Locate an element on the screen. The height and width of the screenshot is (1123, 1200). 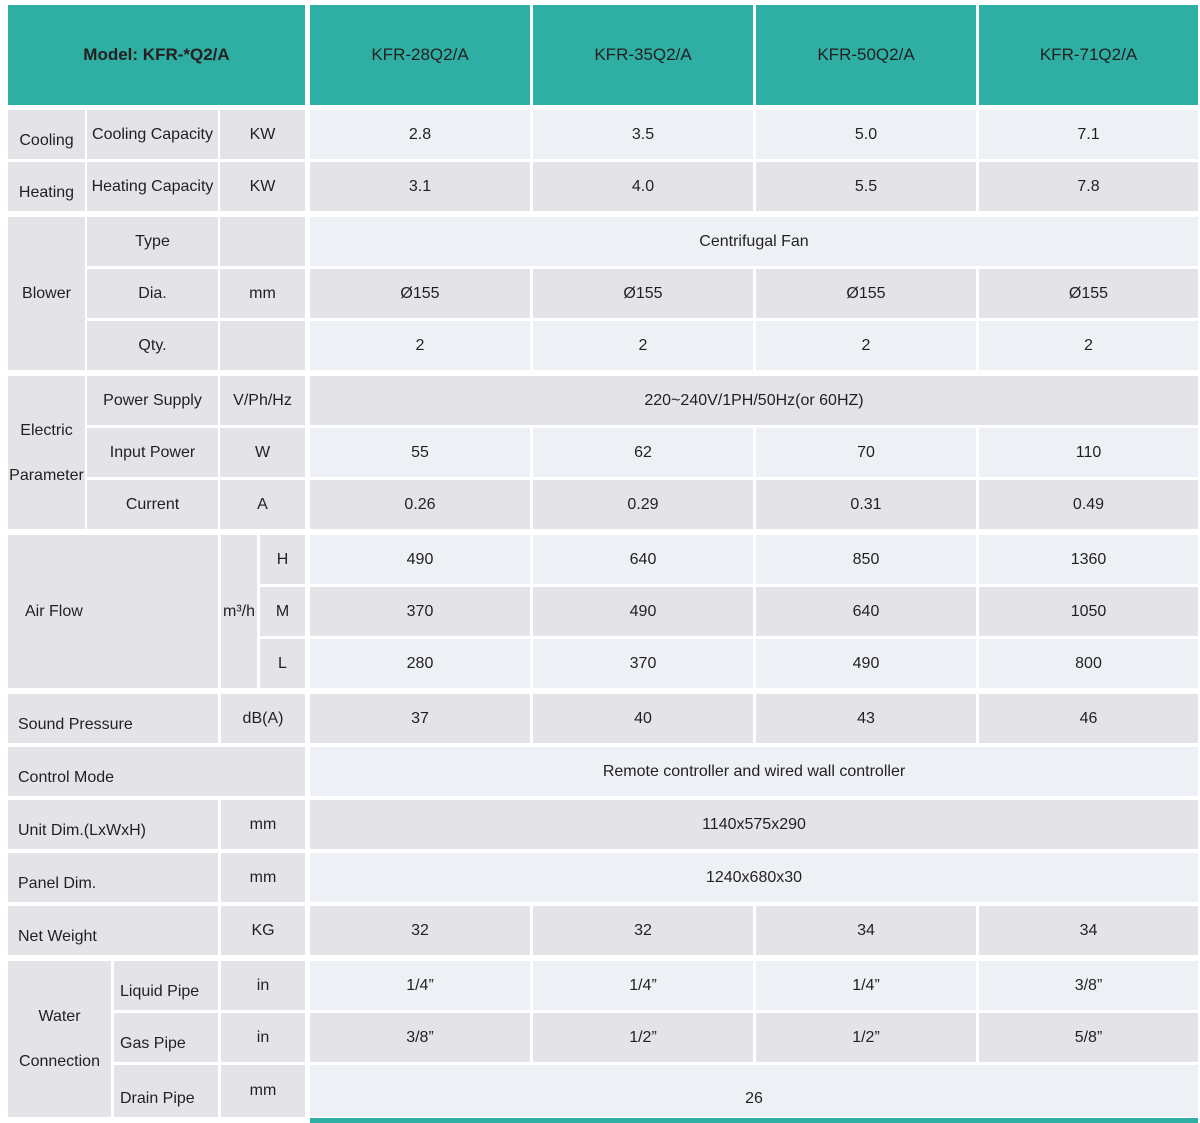
air-flow-high-value: 490 is located at coordinates (420, 559).